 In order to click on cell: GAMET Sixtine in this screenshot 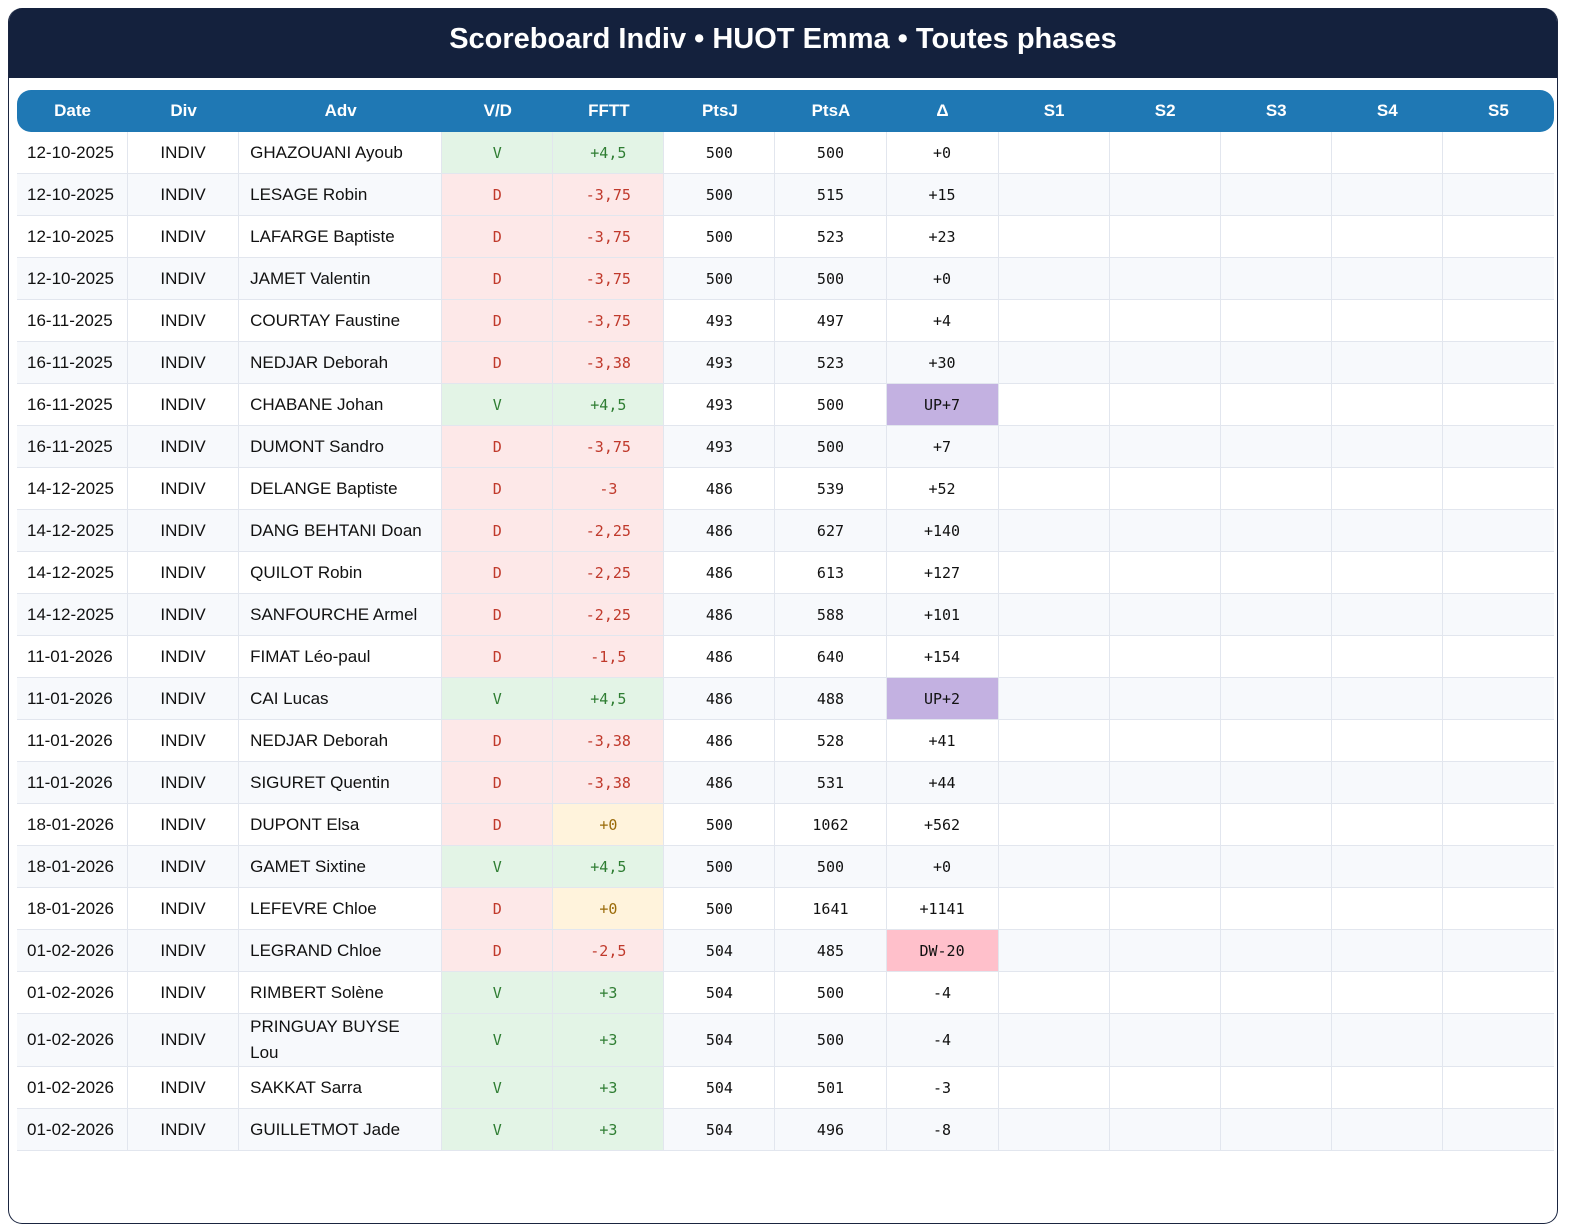, I will do `click(341, 867)`.